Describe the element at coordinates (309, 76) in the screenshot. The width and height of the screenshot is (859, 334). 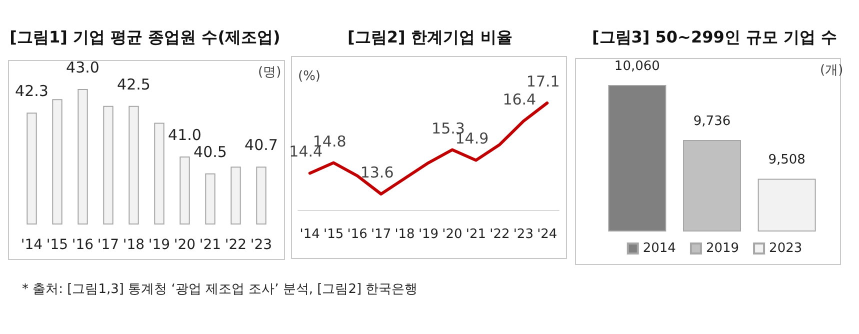
I see `y-axis-title: (%)` at that location.